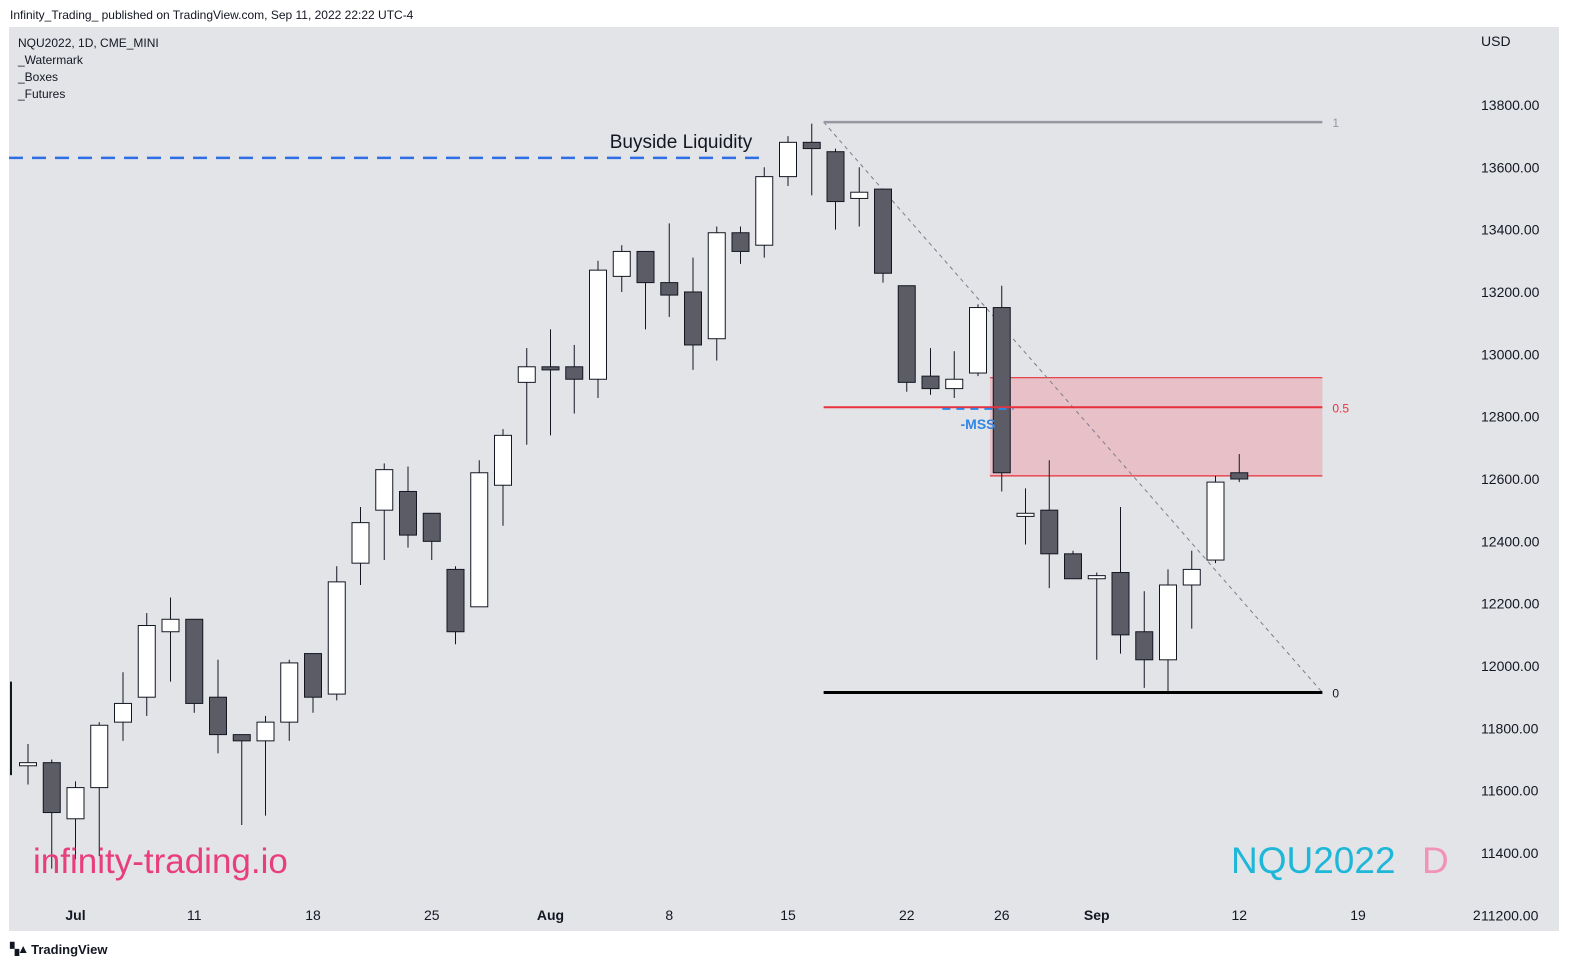 This screenshot has height=967, width=1570. What do you see at coordinates (75, 915) in the screenshot?
I see `time-tick-label: Jul` at bounding box center [75, 915].